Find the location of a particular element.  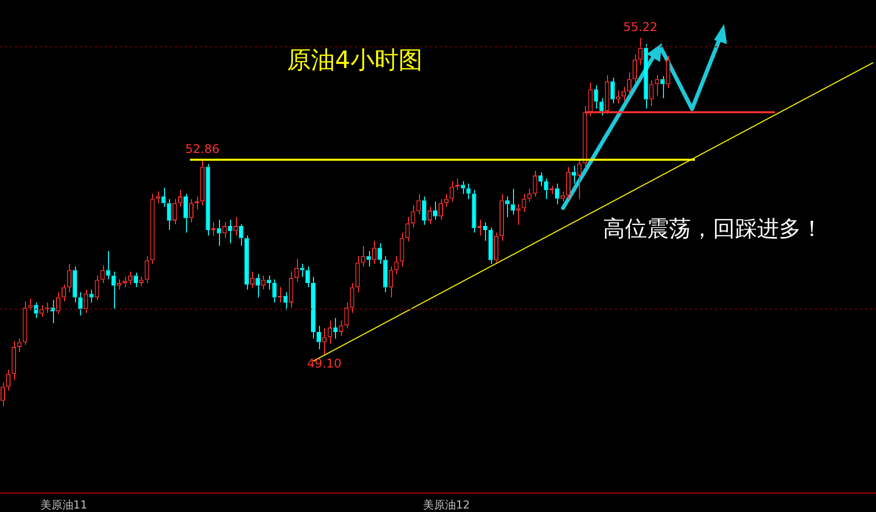

chart-title: 原油4小时图 is located at coordinates (354, 60).